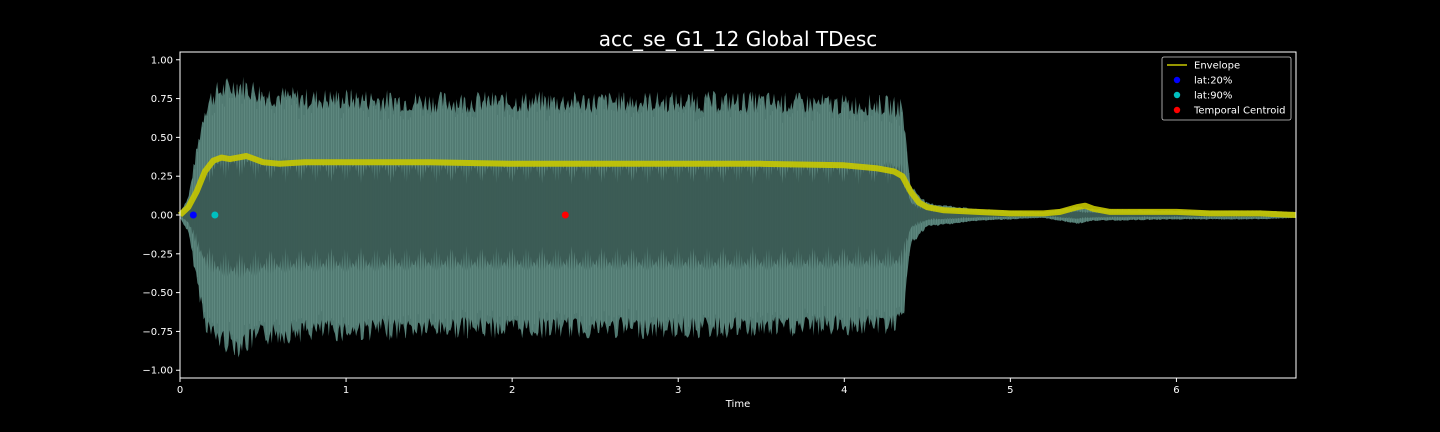  Describe the element at coordinates (1177, 110) in the screenshot. I see `legend-handle-temporal-centroid-point` at that location.